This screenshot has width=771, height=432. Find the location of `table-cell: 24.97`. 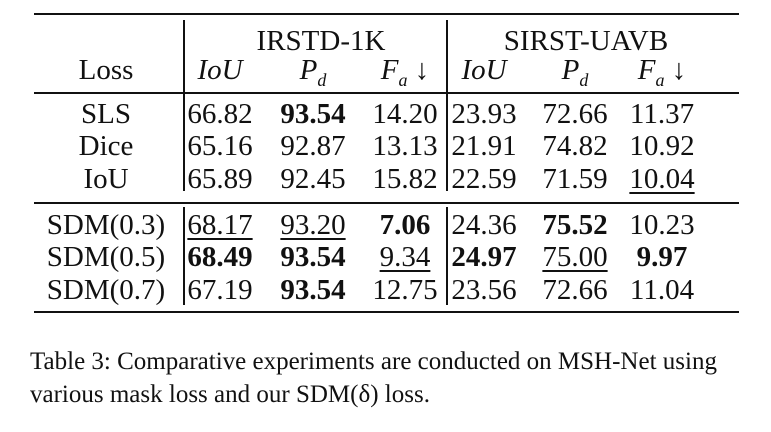

table-cell: 24.97 is located at coordinates (484, 257).